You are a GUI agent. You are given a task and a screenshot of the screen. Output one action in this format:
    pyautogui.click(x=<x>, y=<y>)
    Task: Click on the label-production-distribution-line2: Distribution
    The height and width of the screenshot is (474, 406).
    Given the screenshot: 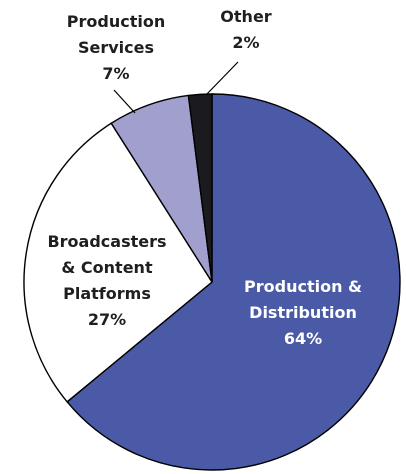 What is the action you would take?
    pyautogui.click(x=303, y=312)
    